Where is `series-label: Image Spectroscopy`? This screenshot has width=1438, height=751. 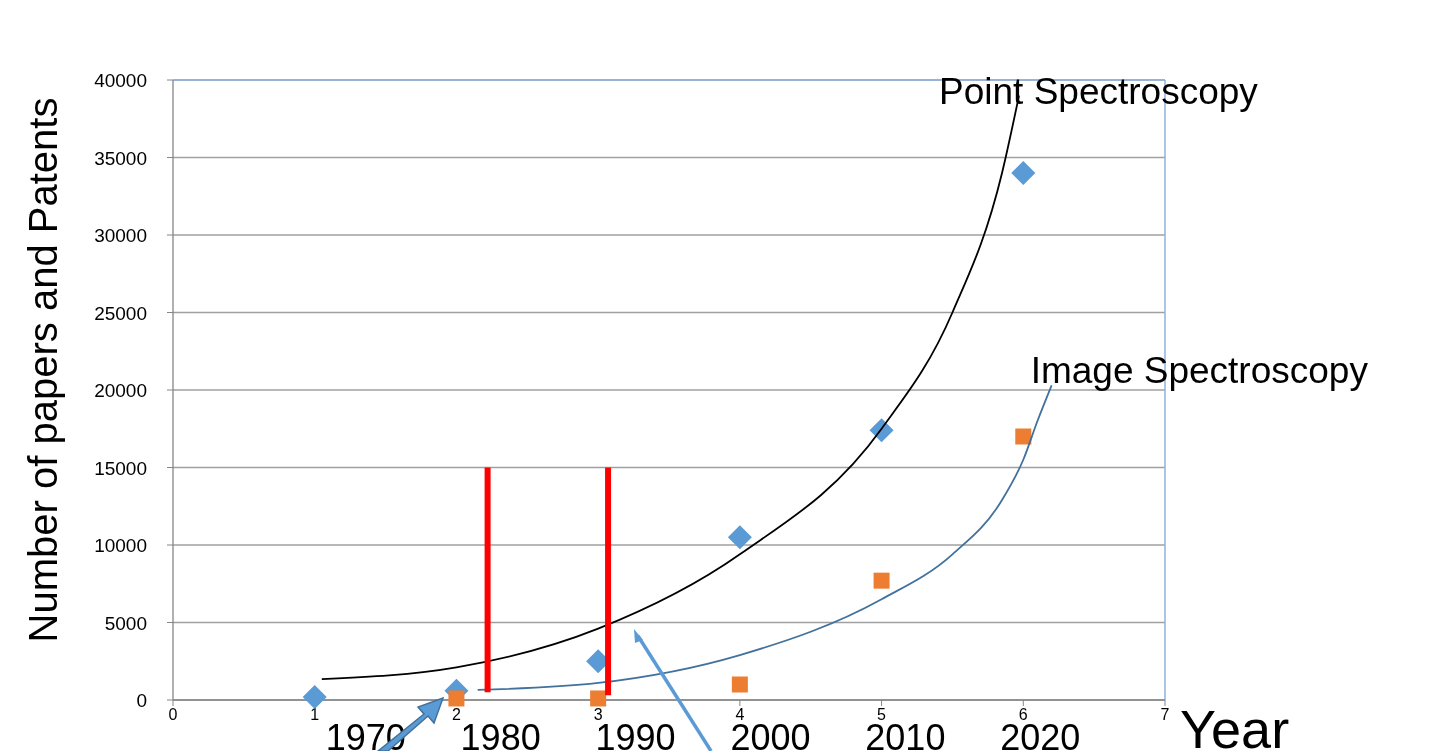 series-label: Image Spectroscopy is located at coordinates (1199, 371).